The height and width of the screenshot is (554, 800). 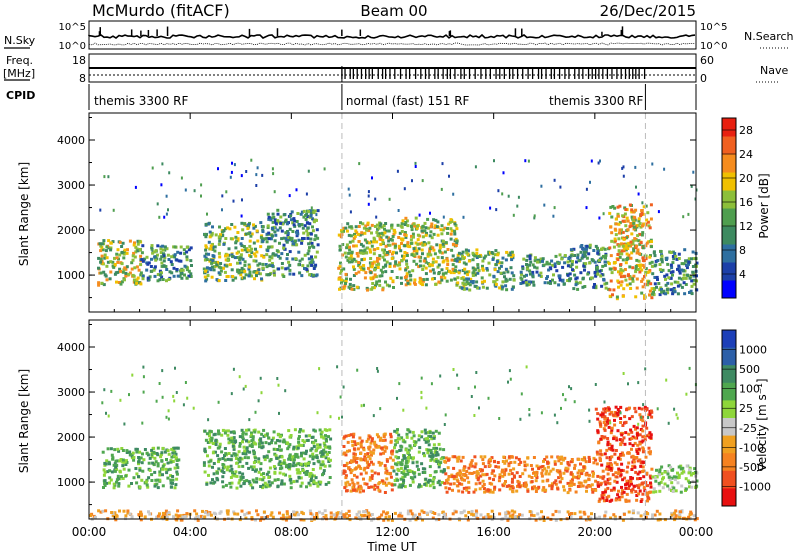 I want to click on nsky-trace, so click(x=392, y=36).